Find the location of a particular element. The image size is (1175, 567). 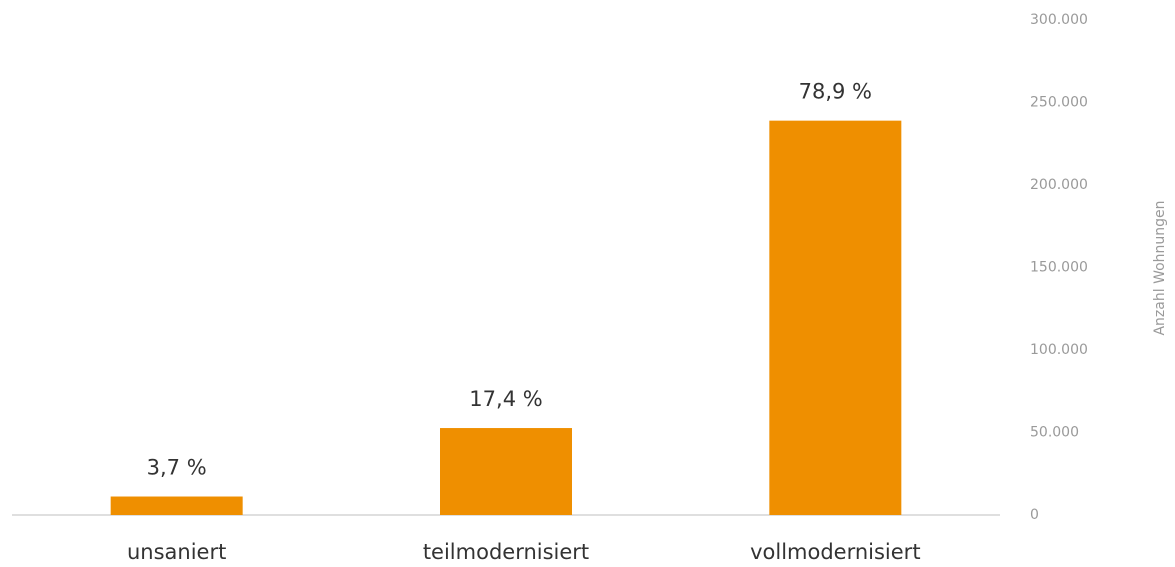

y-tick-label: 100.000 is located at coordinates (1059, 350).